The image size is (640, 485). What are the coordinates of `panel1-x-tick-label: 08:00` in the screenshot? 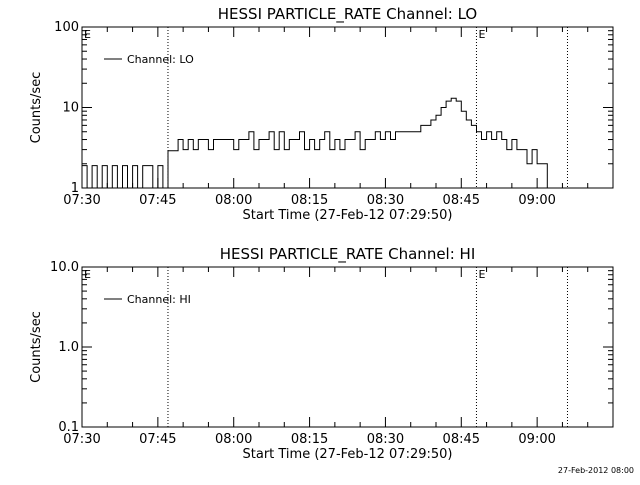 It's located at (233, 200).